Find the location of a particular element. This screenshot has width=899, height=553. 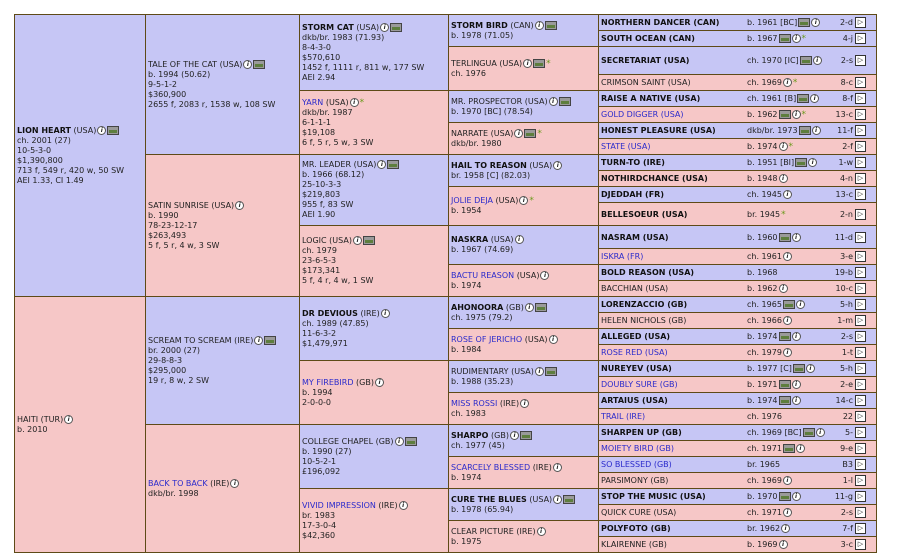

horse-name: NORTHERN DANCER (CAN) is located at coordinates (660, 22).